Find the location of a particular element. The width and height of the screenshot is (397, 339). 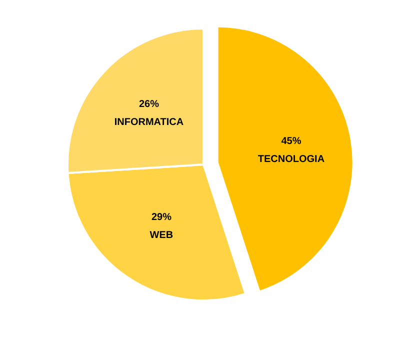

data-label: 45% is located at coordinates (291, 142).